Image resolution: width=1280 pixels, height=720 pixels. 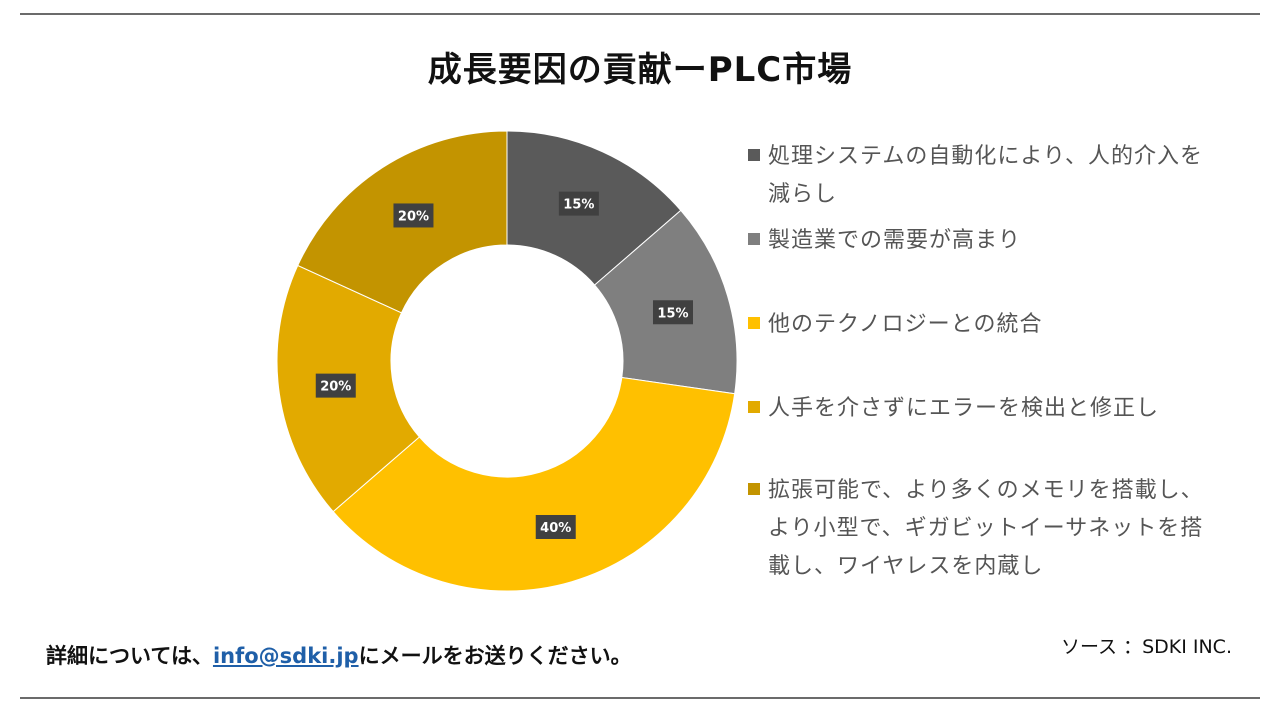 What do you see at coordinates (1146, 647) in the screenshot?
I see `source-credit: ソース ：SDKI INC.` at bounding box center [1146, 647].